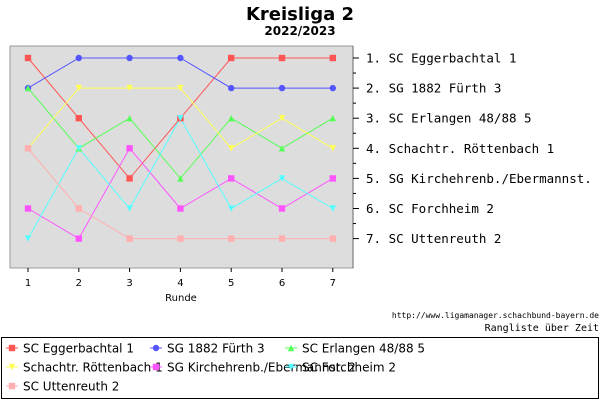  I want to click on legend-label: Schachtr. Röttenbach 1, so click(93, 368).